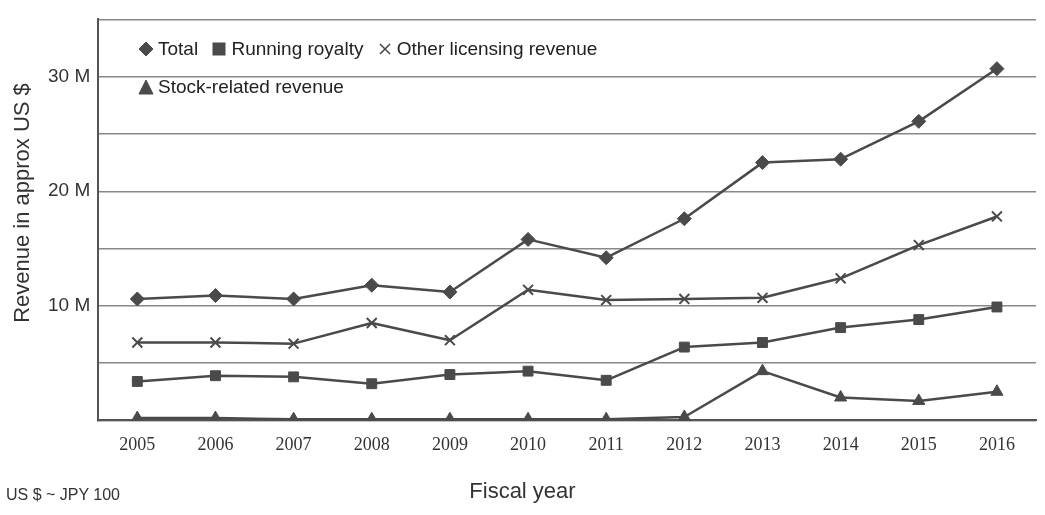 Image resolution: width=1045 pixels, height=515 pixels. What do you see at coordinates (762, 443) in the screenshot?
I see `x-tick-label: 2013` at bounding box center [762, 443].